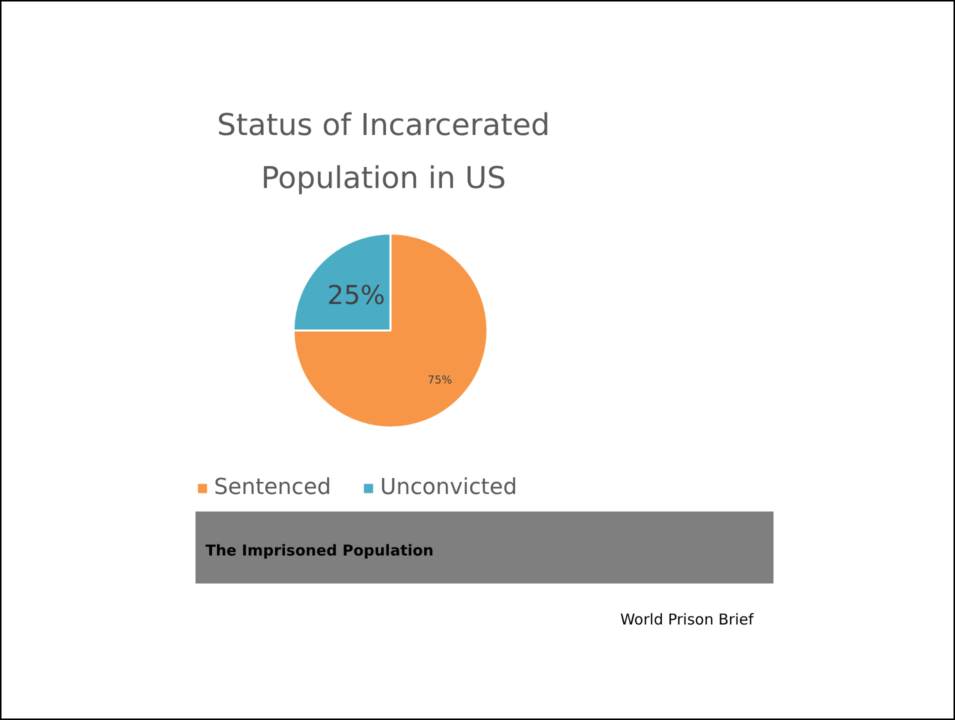 Image resolution: width=955 pixels, height=720 pixels. Describe the element at coordinates (449, 487) in the screenshot. I see `legend-label: Unconvicted` at that location.